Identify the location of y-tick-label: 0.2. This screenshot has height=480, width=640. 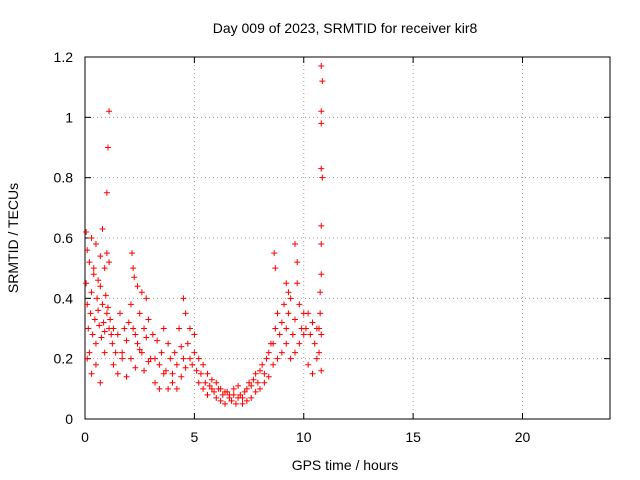
(64, 359).